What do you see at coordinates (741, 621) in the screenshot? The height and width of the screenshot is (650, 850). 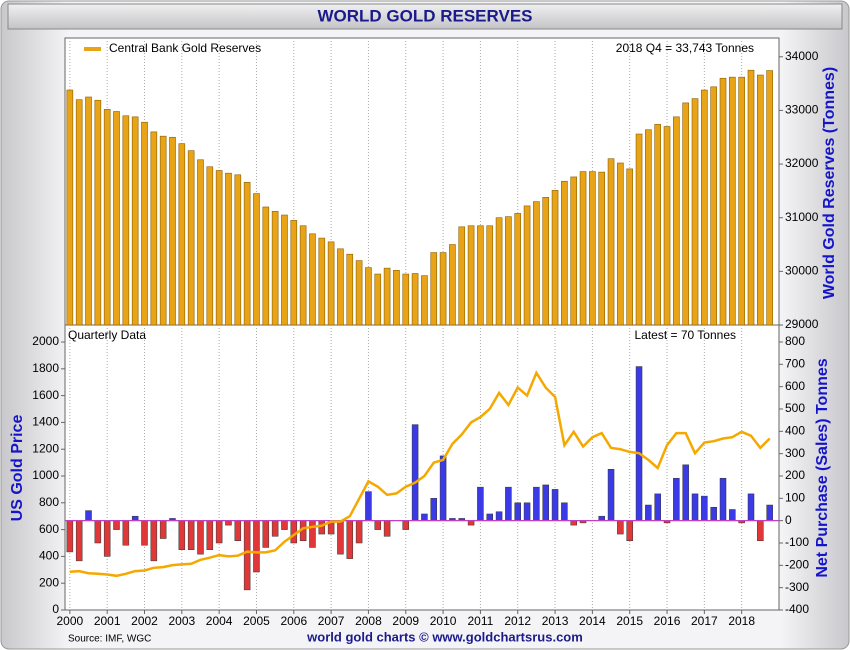 I see `x-tick-label: 2018` at bounding box center [741, 621].